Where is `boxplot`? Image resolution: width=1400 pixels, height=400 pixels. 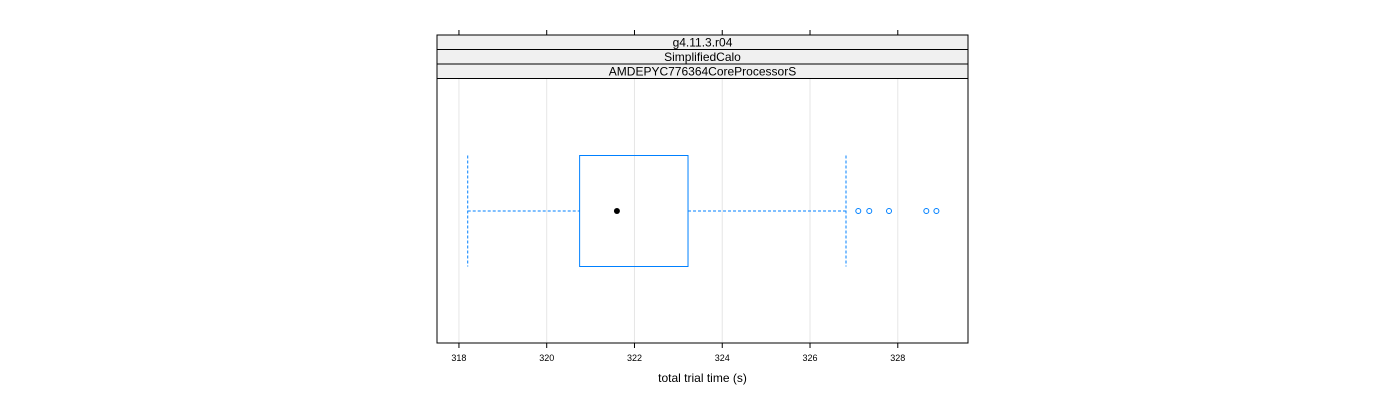 boxplot is located at coordinates (703, 211).